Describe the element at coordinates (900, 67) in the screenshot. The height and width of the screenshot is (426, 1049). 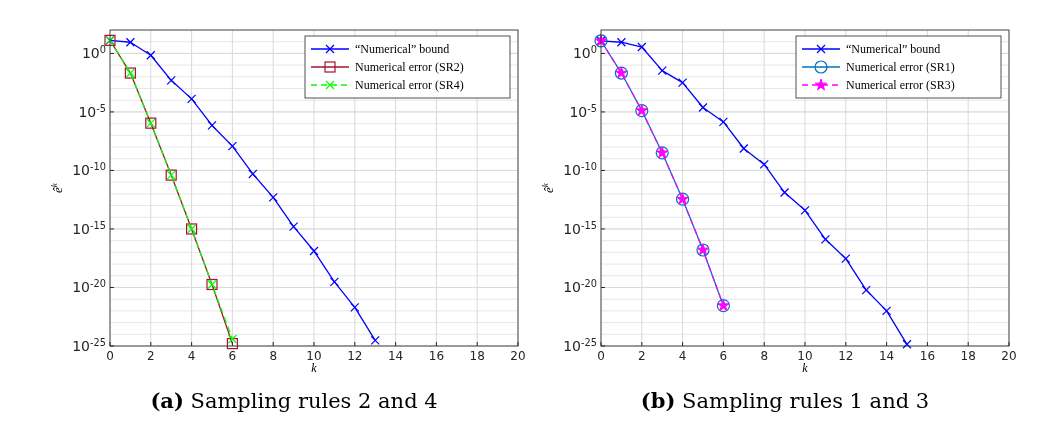
I see `legend-label: Numerical error (SR1)` at that location.